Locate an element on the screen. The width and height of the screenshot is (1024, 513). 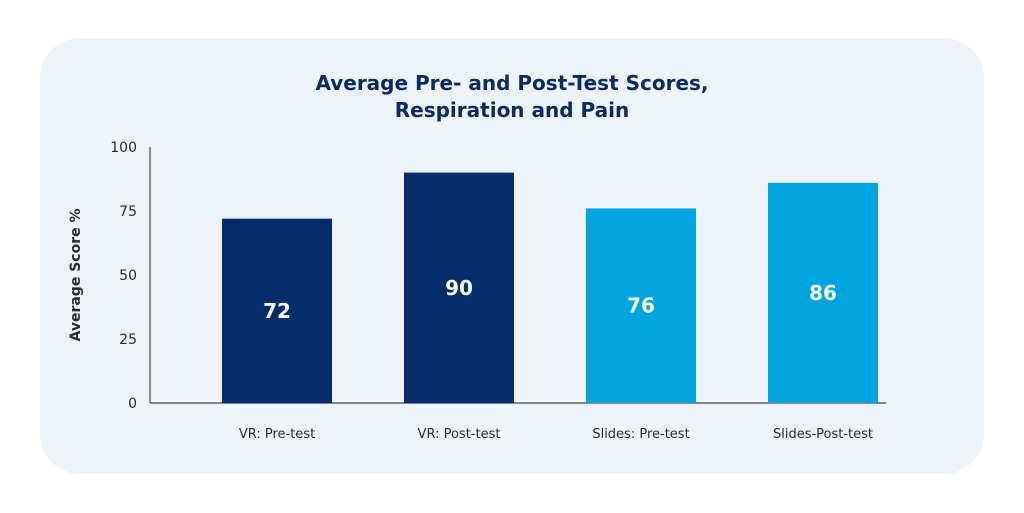
y-tick-label: 0 is located at coordinates (132, 404).